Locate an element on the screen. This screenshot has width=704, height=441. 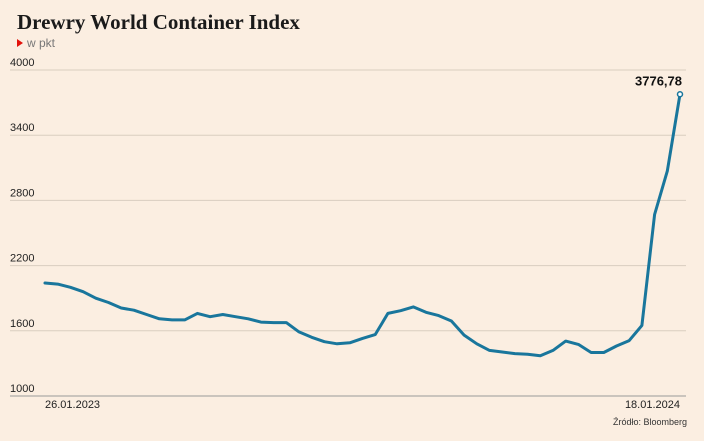
last-point-marker is located at coordinates (680, 94).